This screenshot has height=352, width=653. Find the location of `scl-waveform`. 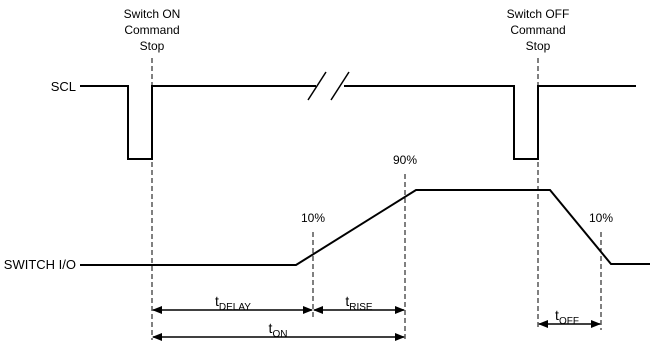

scl-waveform is located at coordinates (198, 122).